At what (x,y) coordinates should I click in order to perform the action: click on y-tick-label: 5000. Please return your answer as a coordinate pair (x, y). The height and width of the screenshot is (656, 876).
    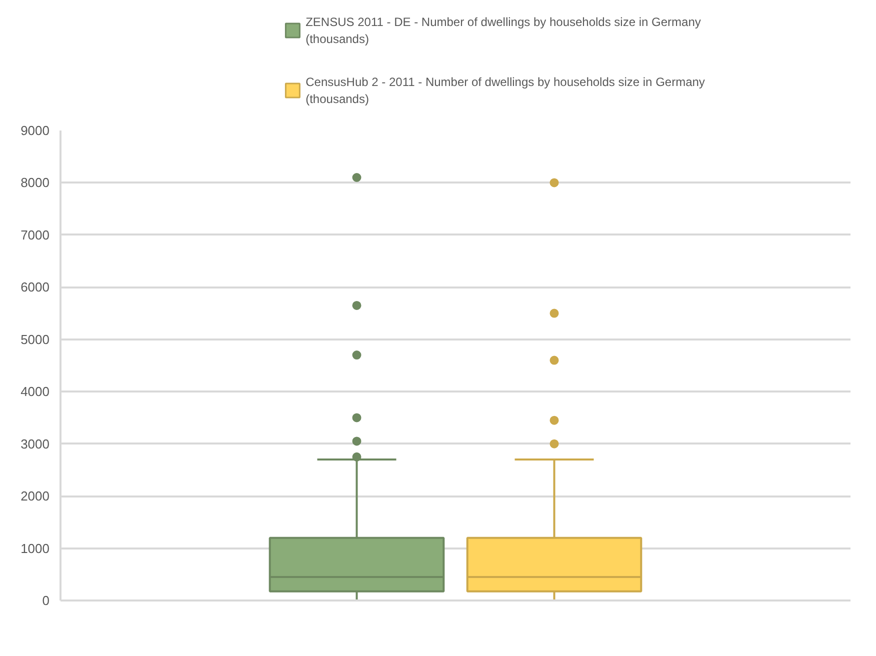
    Looking at the image, I should click on (35, 339).